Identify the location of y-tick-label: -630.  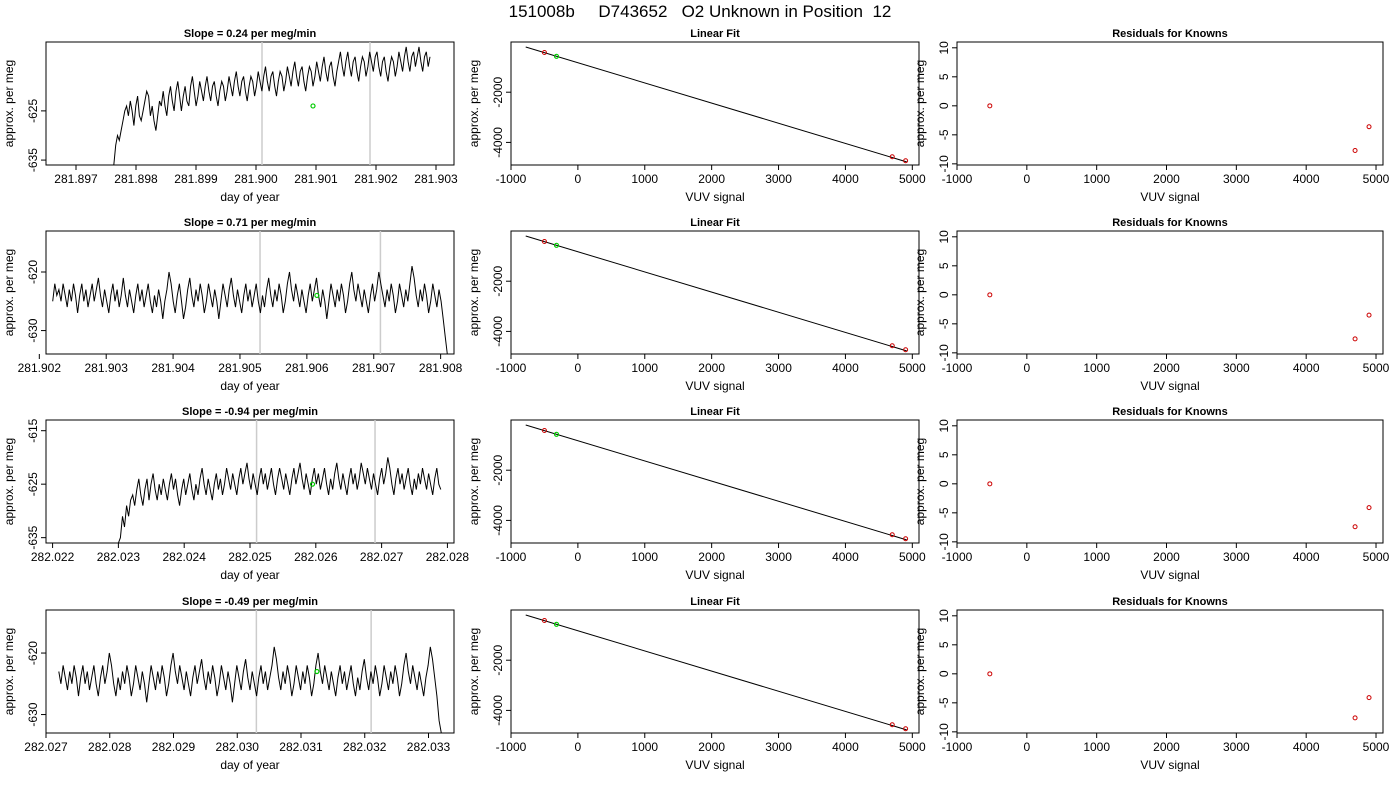
(33, 330).